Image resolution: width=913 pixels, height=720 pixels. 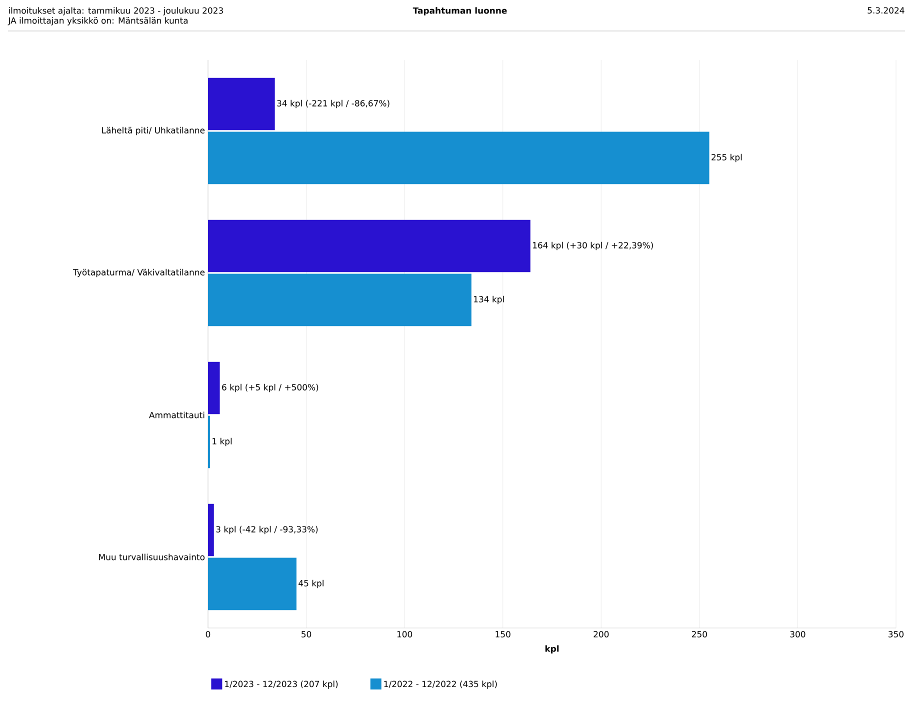 What do you see at coordinates (98, 21) in the screenshot?
I see `text: JA ilmoittajan yksikkö on: Mäntsälän kunta` at bounding box center [98, 21].